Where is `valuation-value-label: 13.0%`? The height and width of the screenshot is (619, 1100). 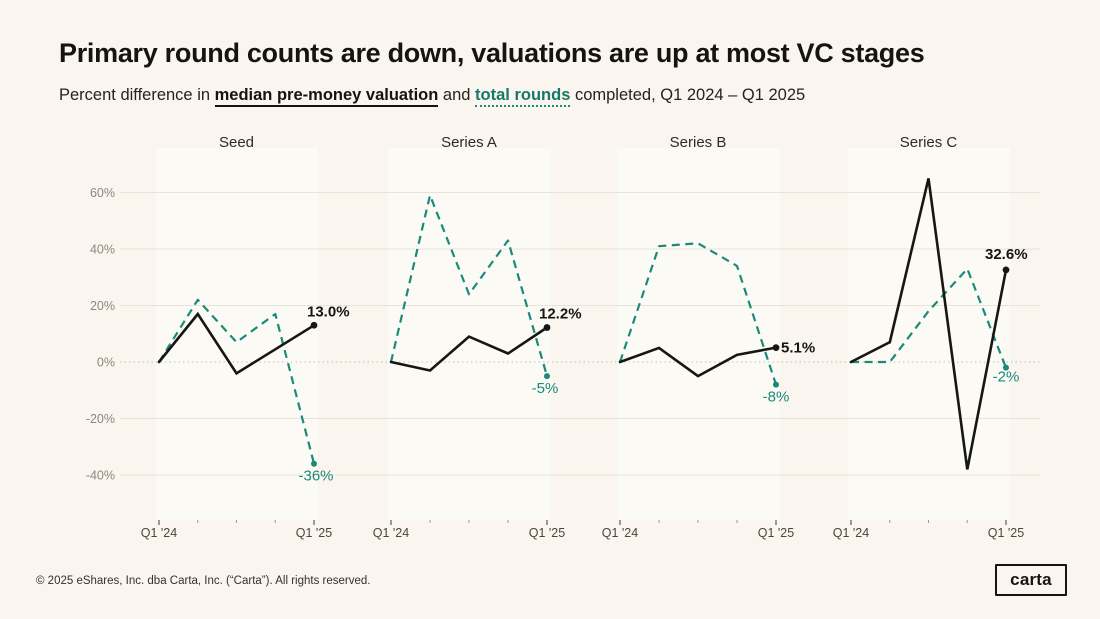 valuation-value-label: 13.0% is located at coordinates (328, 311).